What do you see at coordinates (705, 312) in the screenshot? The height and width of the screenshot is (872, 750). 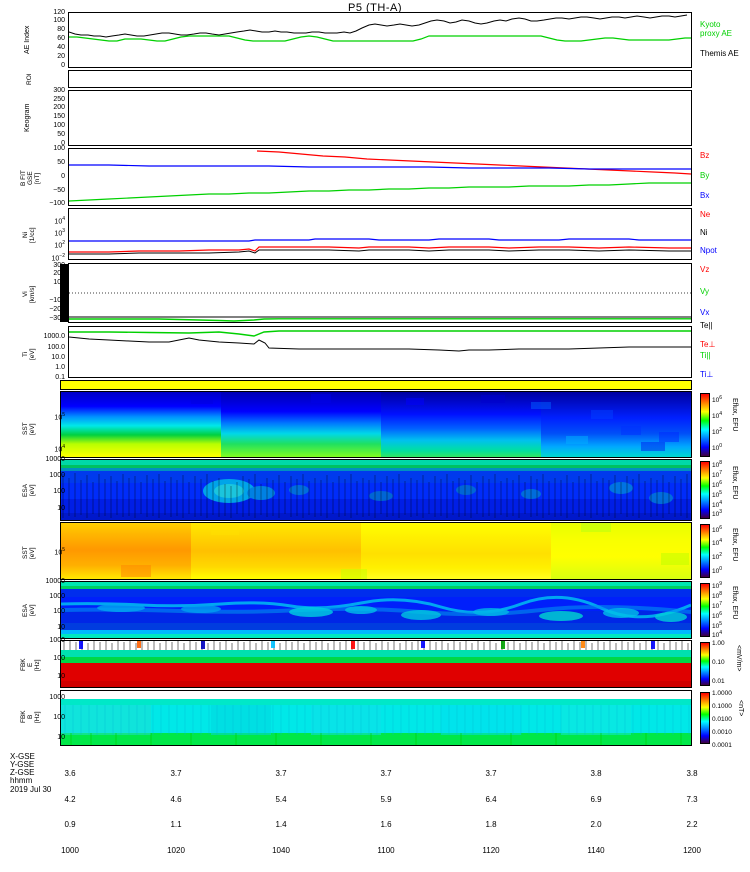 I see `legend-vx: Vx` at bounding box center [705, 312].